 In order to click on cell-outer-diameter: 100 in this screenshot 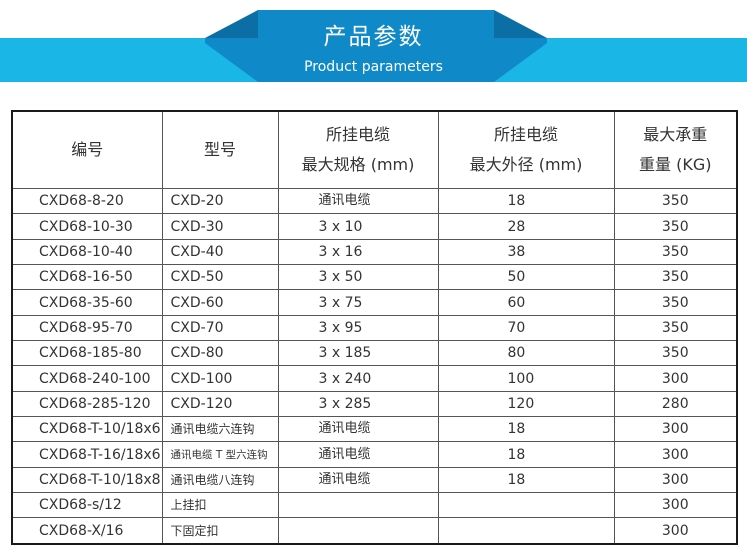, I will do `click(526, 378)`.